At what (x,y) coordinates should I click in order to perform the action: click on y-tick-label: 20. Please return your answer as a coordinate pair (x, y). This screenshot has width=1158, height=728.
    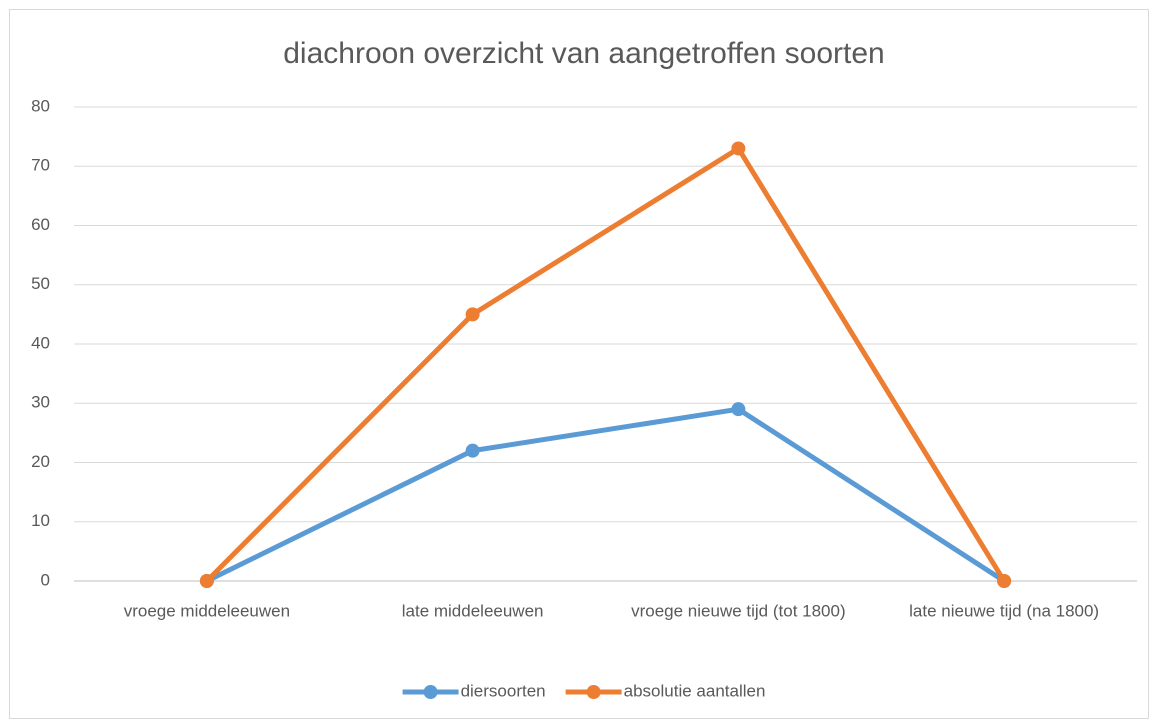
    Looking at the image, I should click on (40, 461).